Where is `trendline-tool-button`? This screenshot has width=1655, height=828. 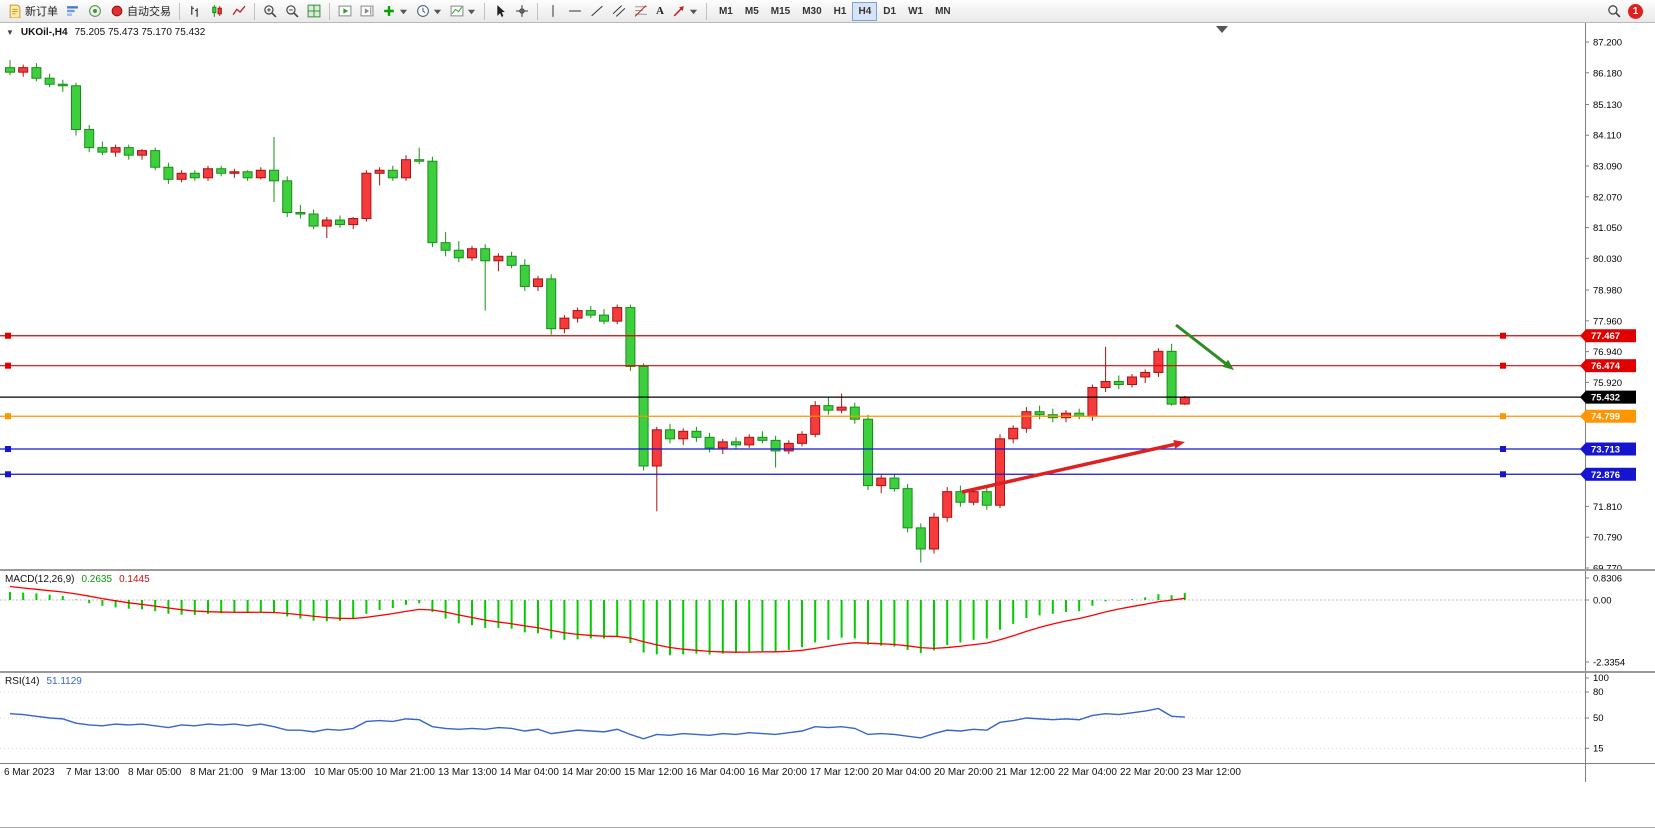
trendline-tool-button is located at coordinates (597, 11).